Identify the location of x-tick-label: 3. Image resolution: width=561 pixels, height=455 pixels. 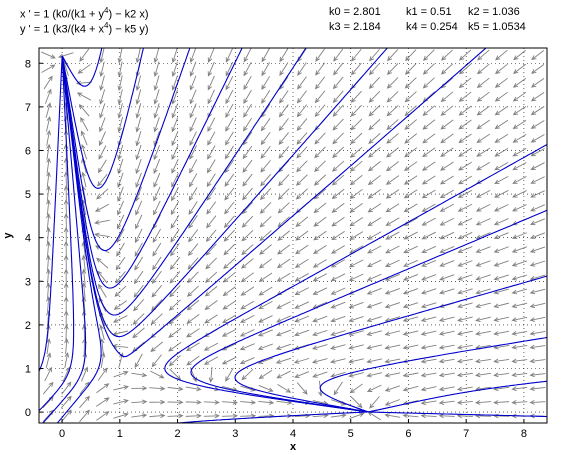
(235, 434).